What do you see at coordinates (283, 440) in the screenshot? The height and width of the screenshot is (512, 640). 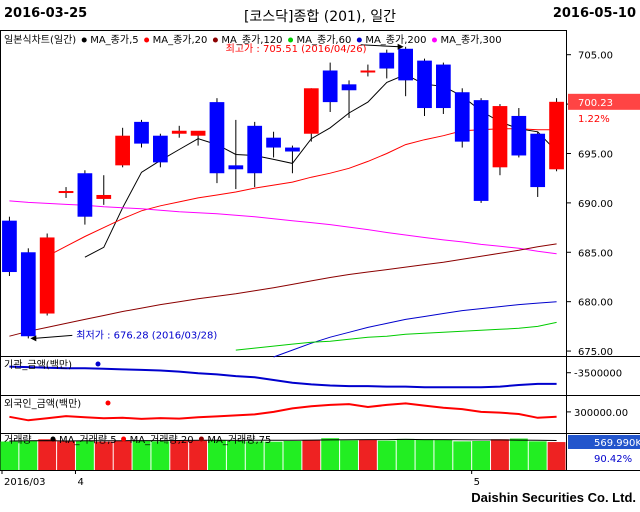 I see `volume-ma-line` at bounding box center [283, 440].